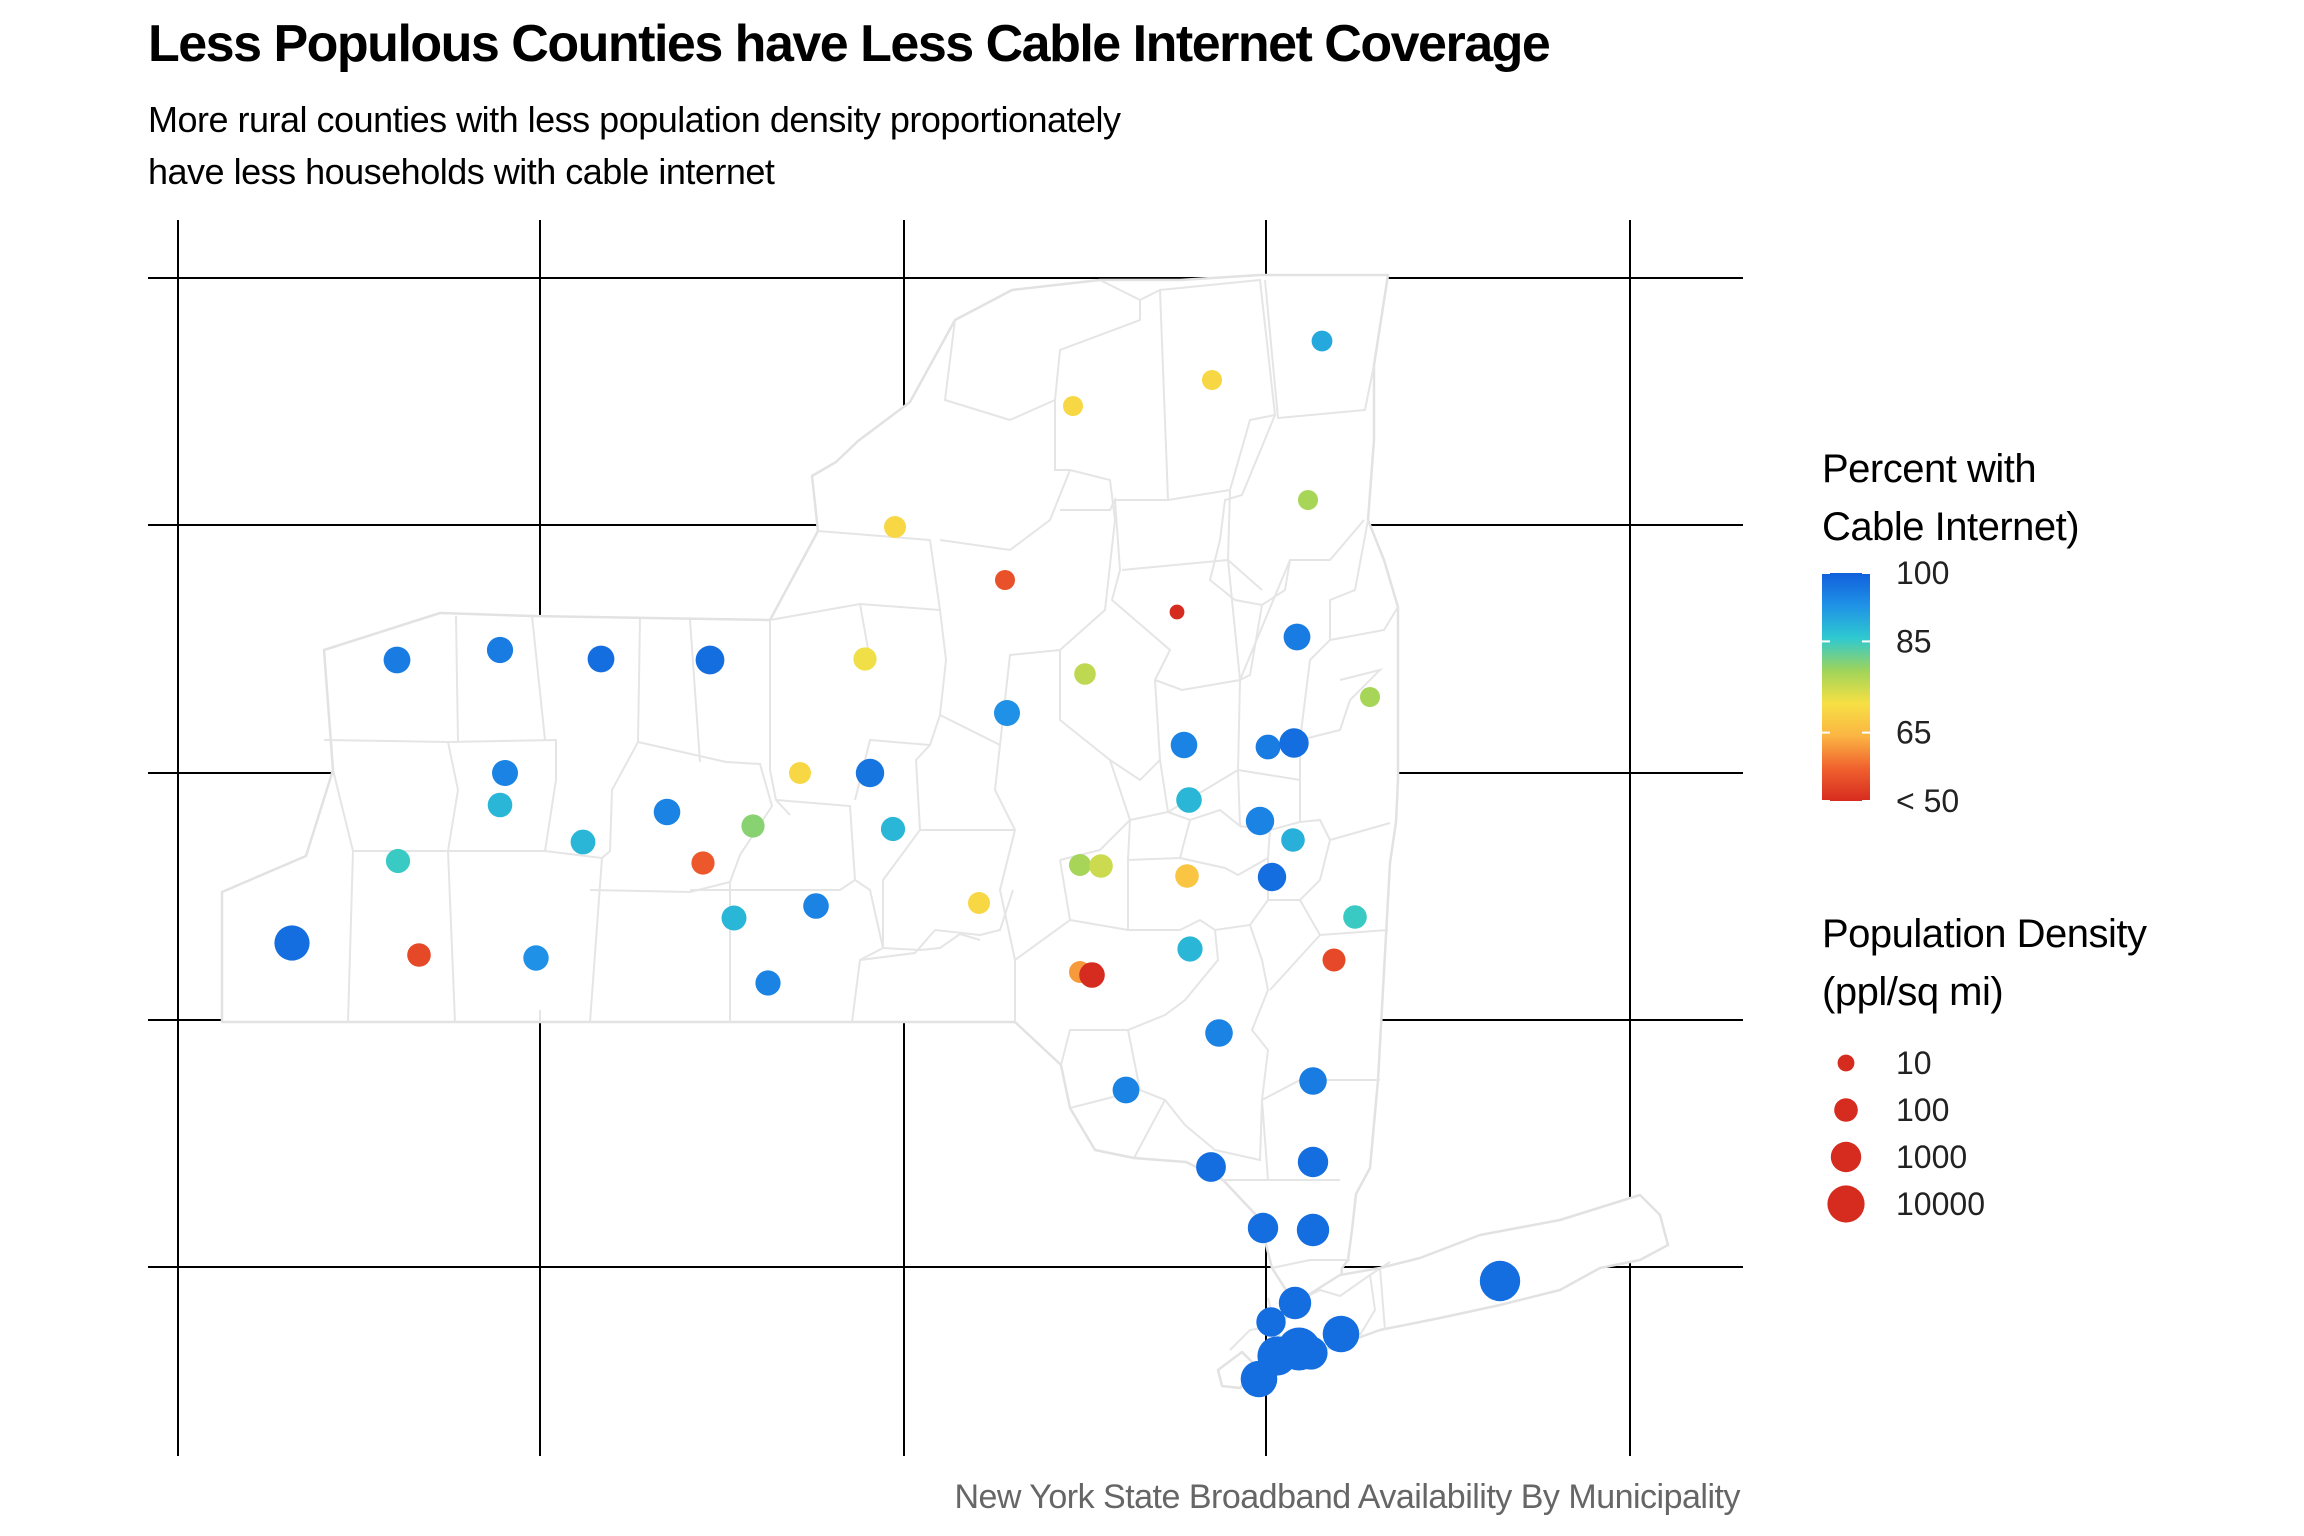 Image resolution: width=2304 pixels, height=1536 pixels. I want to click on size-legend-label: 1000, so click(1931, 1157).